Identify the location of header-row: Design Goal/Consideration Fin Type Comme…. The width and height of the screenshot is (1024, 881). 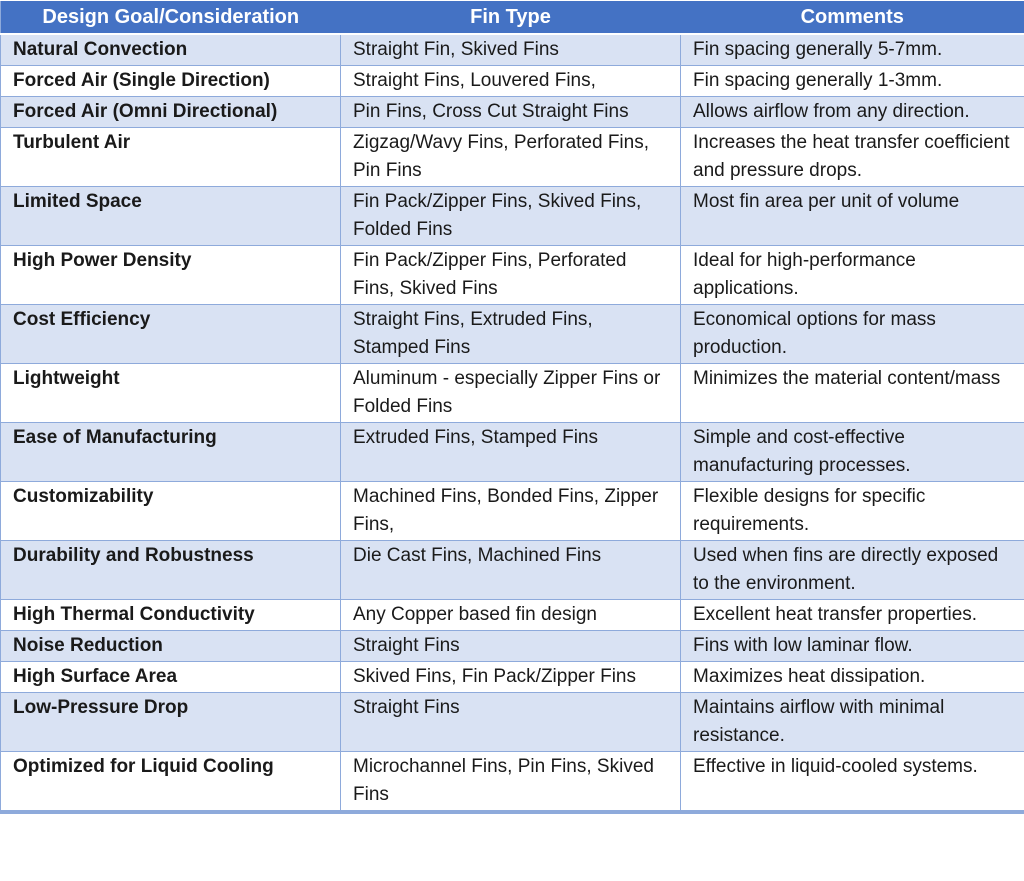
(512, 17).